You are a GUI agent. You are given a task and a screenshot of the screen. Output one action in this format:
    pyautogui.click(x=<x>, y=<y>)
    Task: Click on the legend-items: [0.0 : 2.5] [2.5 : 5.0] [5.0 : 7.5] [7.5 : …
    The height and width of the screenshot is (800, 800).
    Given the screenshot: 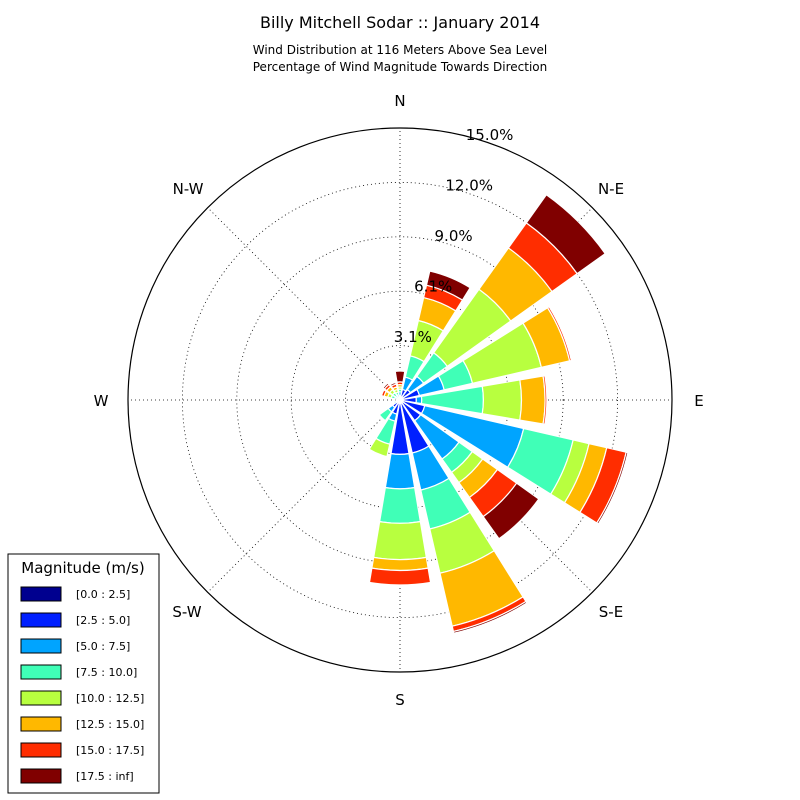 What is the action you would take?
    pyautogui.click(x=82, y=685)
    